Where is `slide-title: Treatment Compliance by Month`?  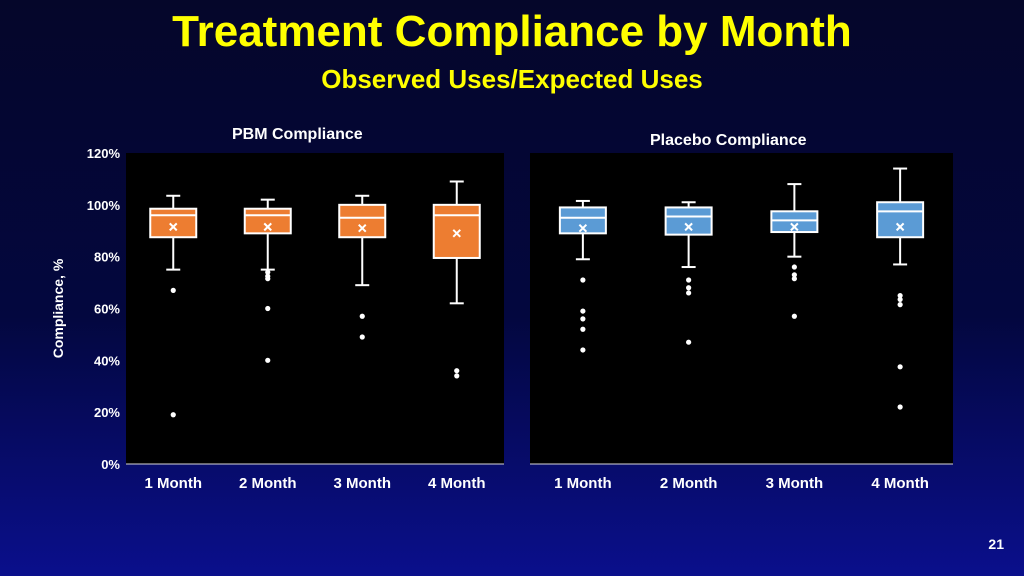
slide-title: Treatment Compliance by Month is located at coordinates (512, 31).